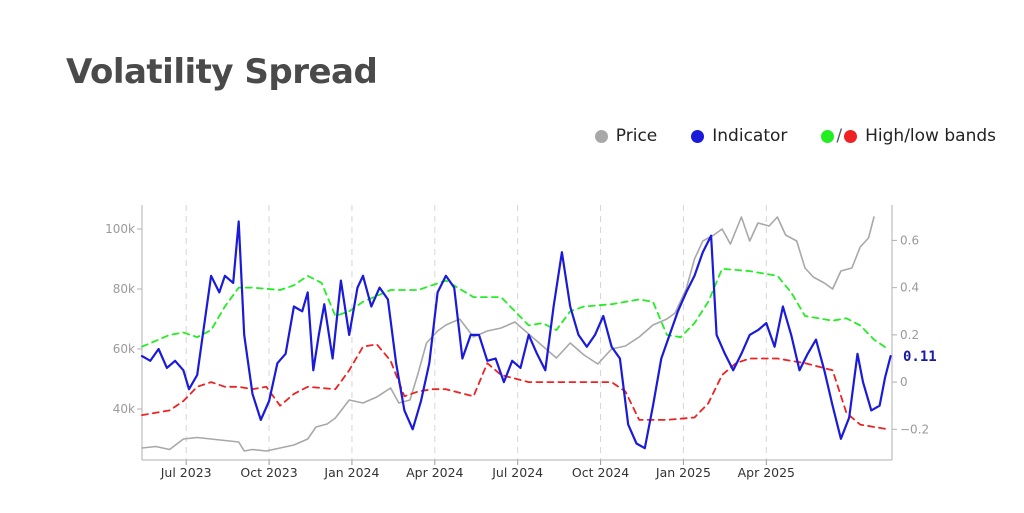 This screenshot has width=1024, height=513. I want to click on y-right-tick-label: −0.2, so click(914, 429).